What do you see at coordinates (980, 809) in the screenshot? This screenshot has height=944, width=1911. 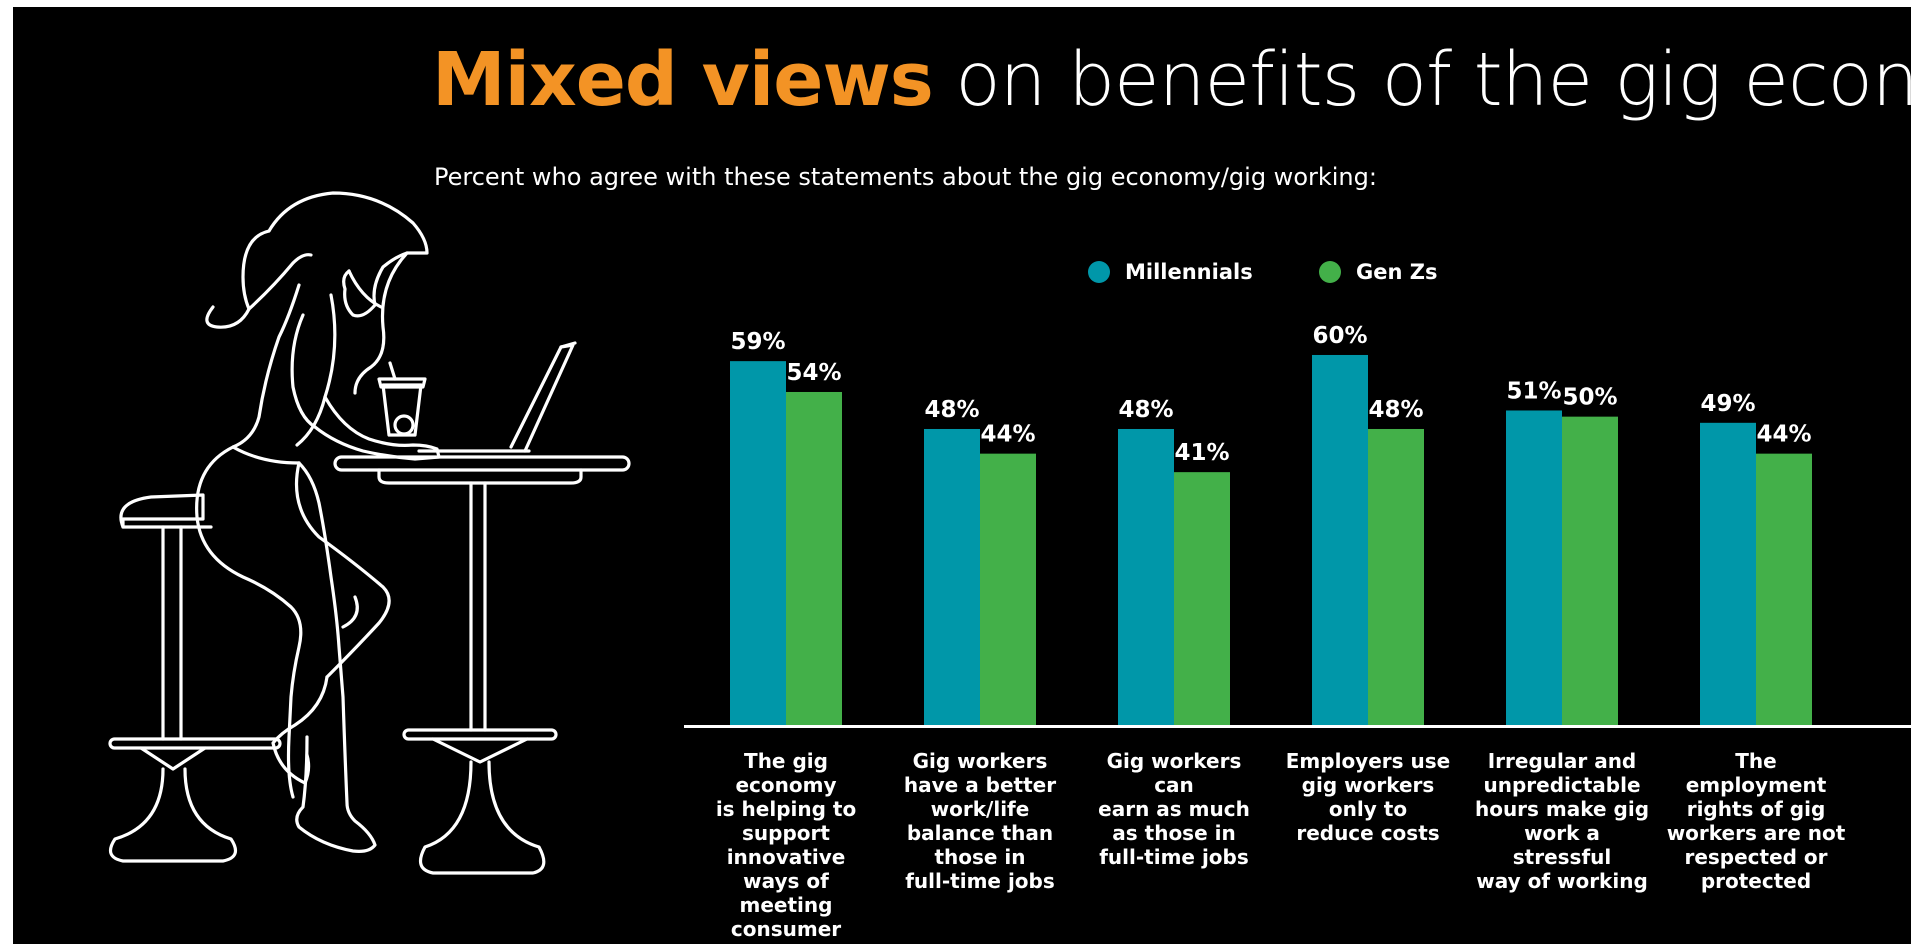 I see `category-label-line: work/life` at bounding box center [980, 809].